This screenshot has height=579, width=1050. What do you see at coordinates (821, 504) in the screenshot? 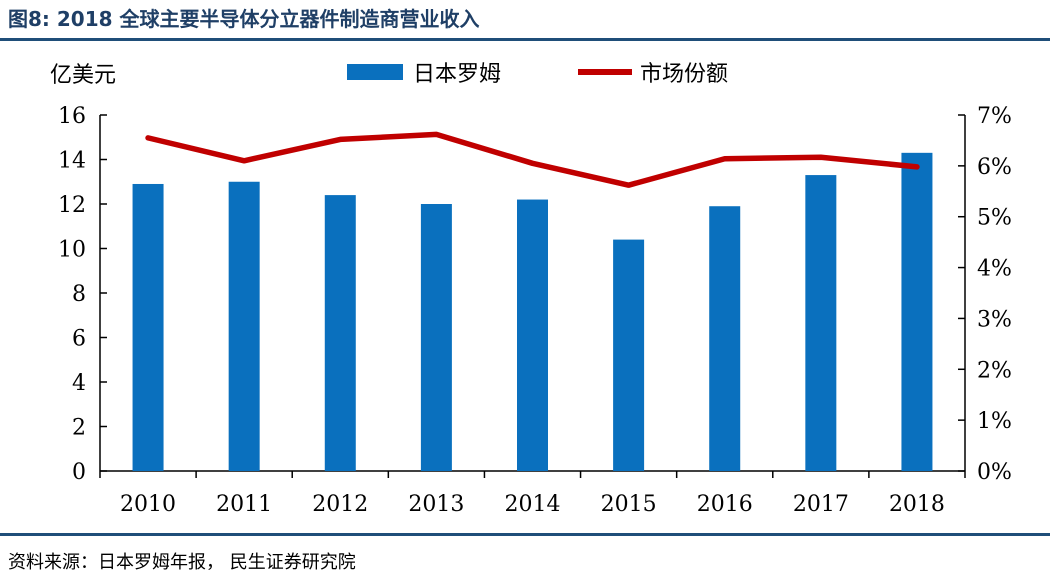
I see `x-tick-label: 2017` at bounding box center [821, 504].